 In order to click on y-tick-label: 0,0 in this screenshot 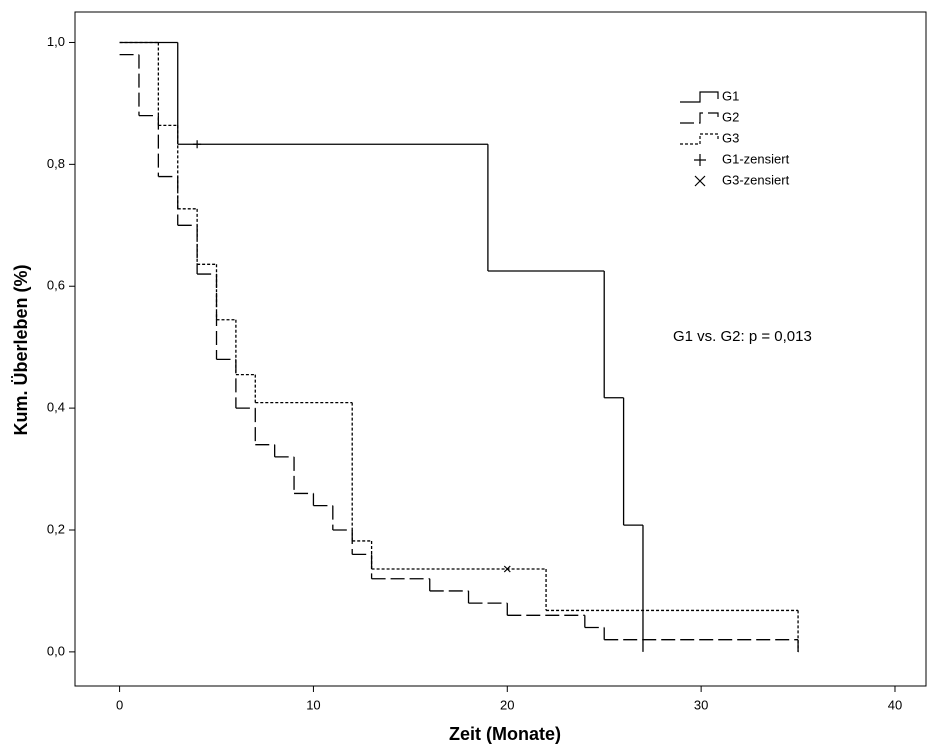, I will do `click(56, 650)`.